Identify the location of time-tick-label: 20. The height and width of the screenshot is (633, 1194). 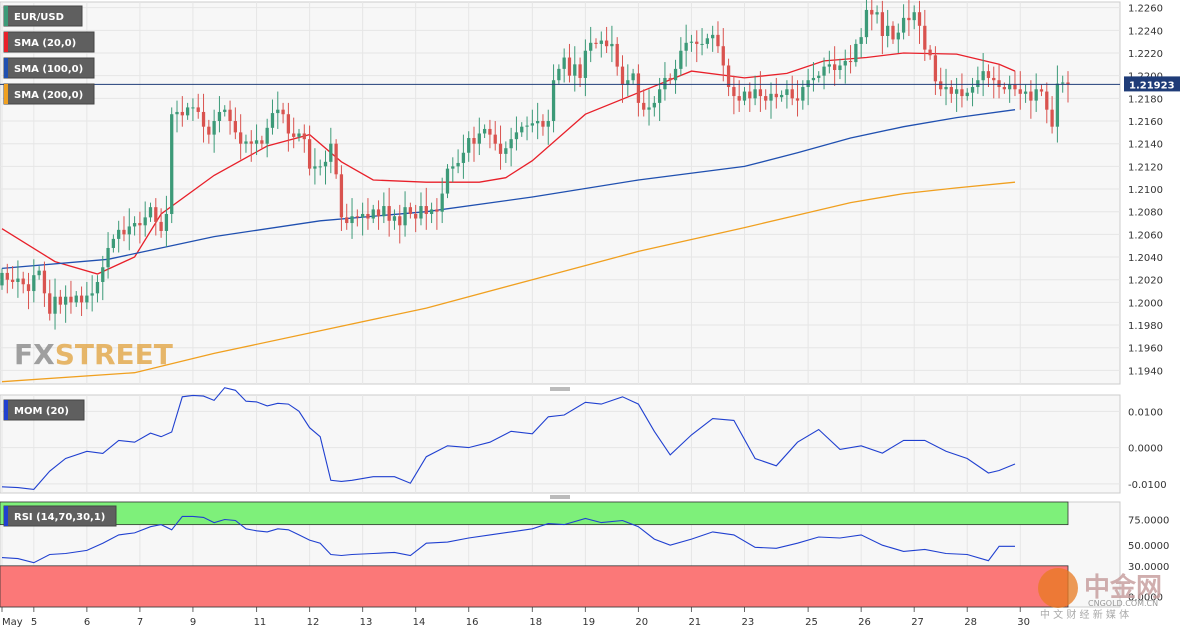
(641, 622).